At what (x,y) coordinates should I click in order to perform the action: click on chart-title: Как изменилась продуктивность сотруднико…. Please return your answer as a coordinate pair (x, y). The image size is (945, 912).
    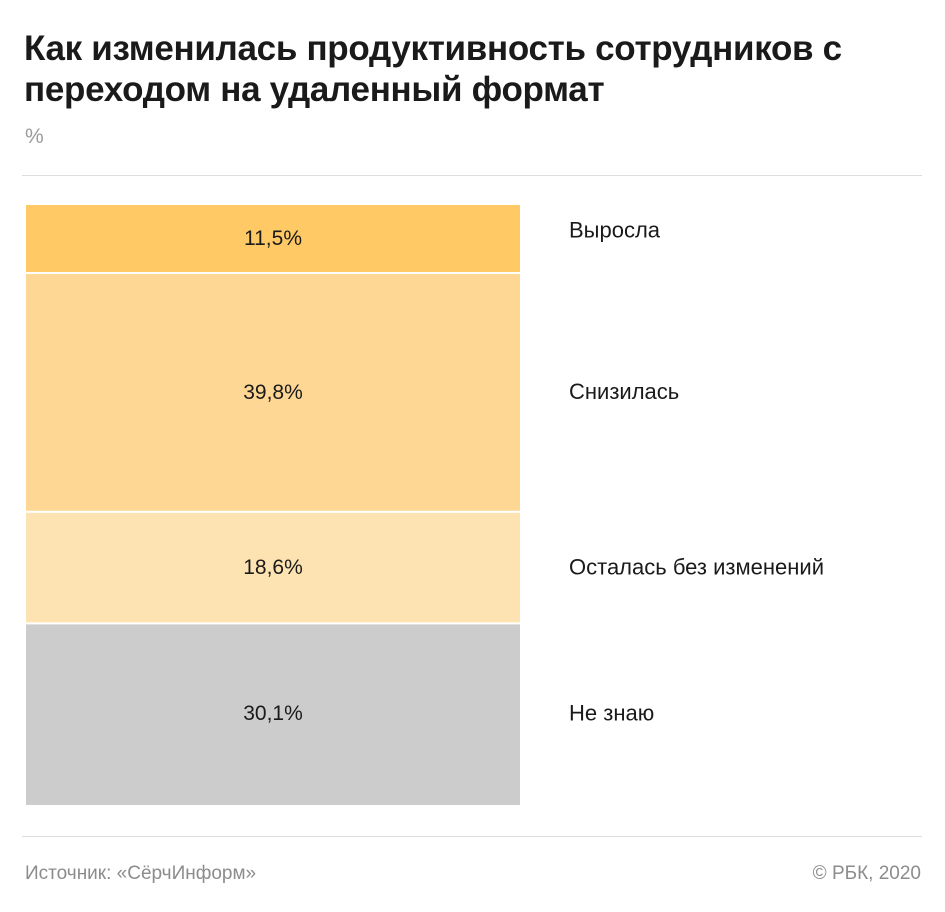
    Looking at the image, I should click on (433, 69).